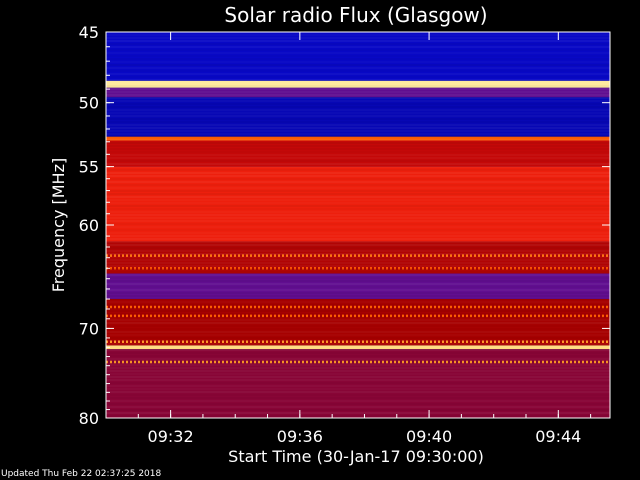  What do you see at coordinates (89, 103) in the screenshot?
I see `y-tick-label: 50` at bounding box center [89, 103].